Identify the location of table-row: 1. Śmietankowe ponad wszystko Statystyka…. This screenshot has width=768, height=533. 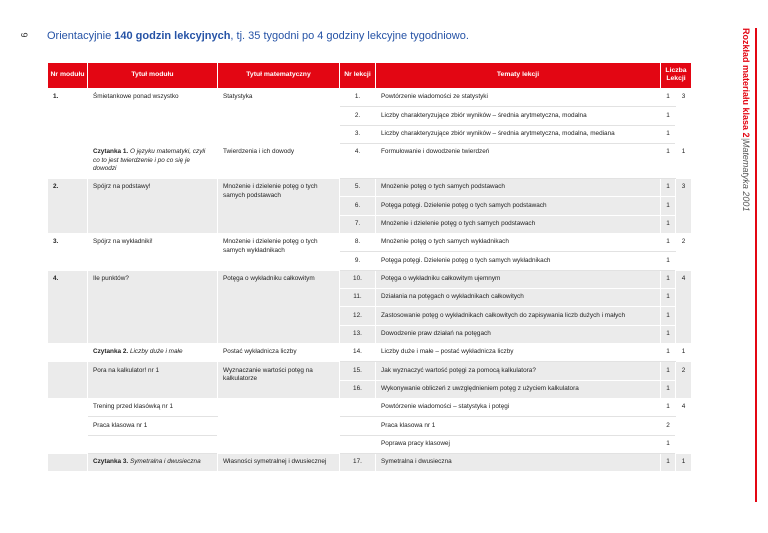
(369, 115).